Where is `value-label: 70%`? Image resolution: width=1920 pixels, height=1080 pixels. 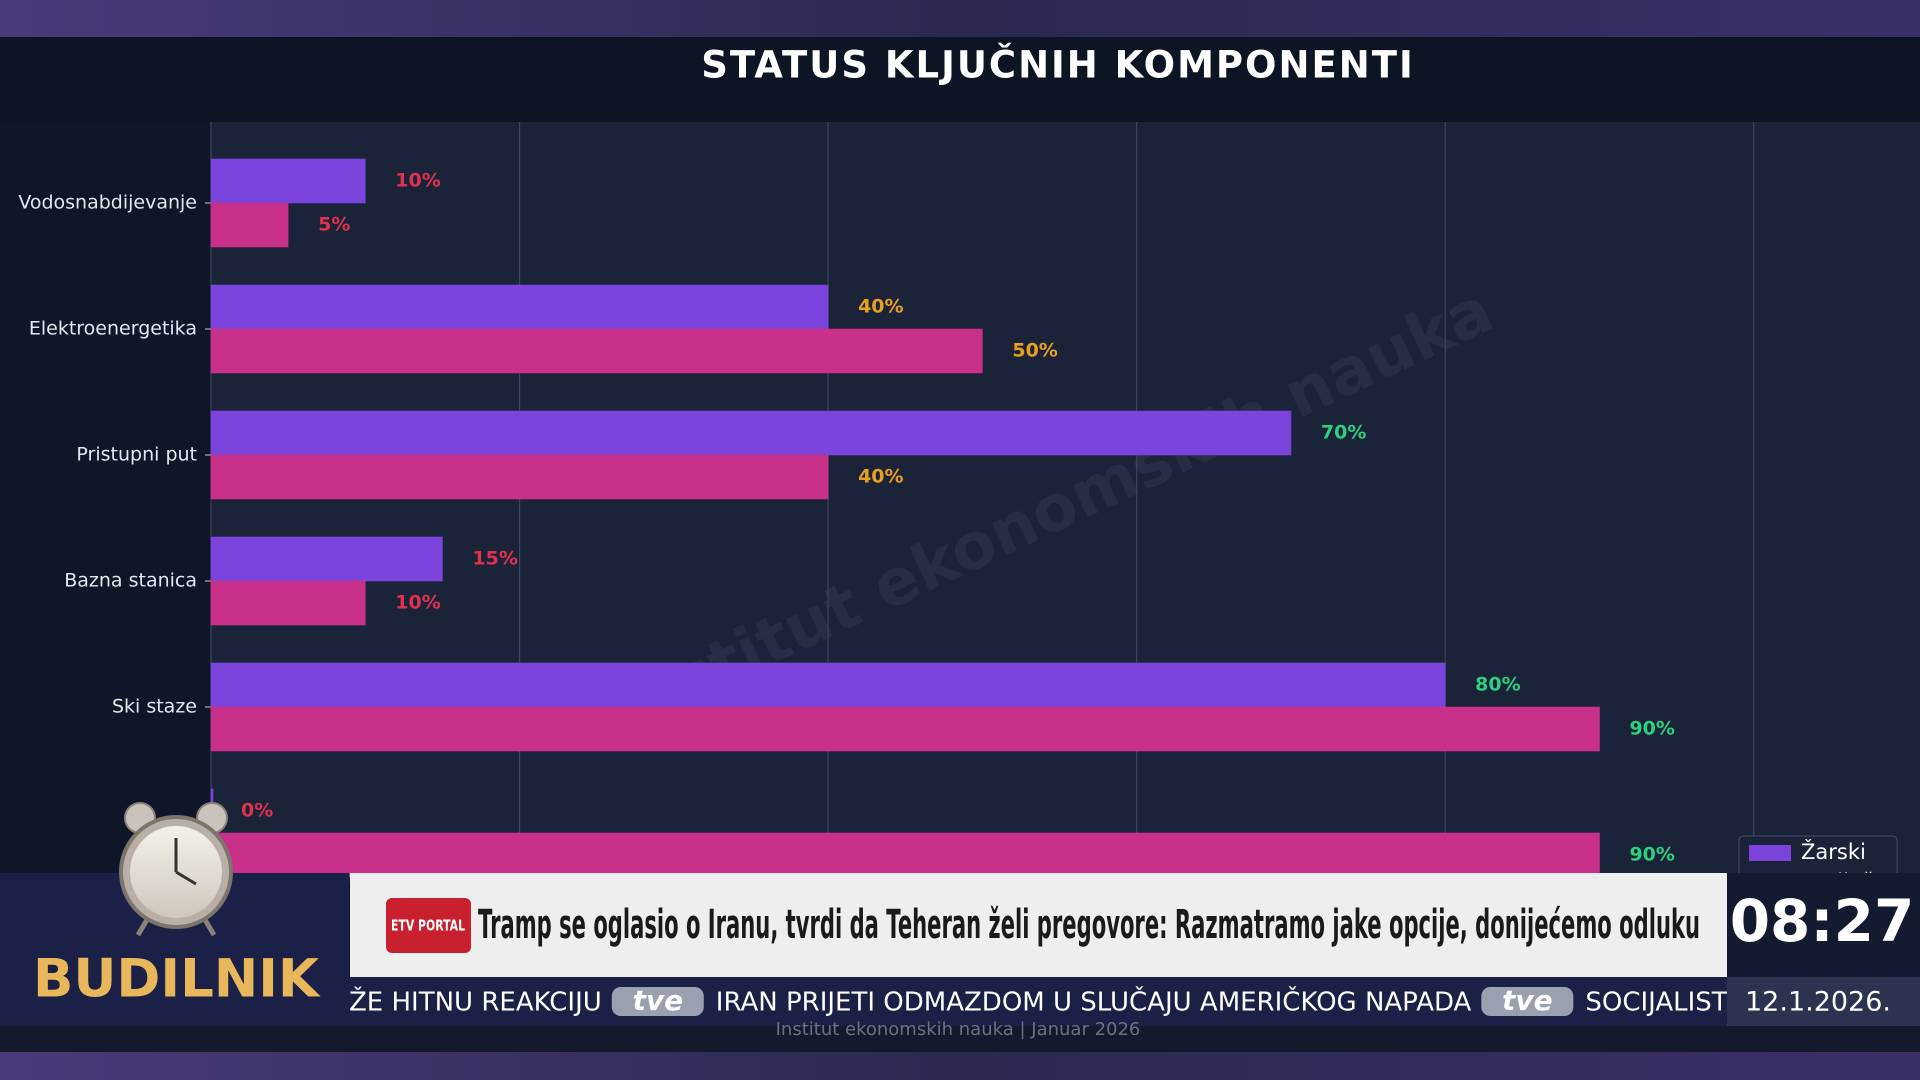 value-label: 70% is located at coordinates (1343, 433).